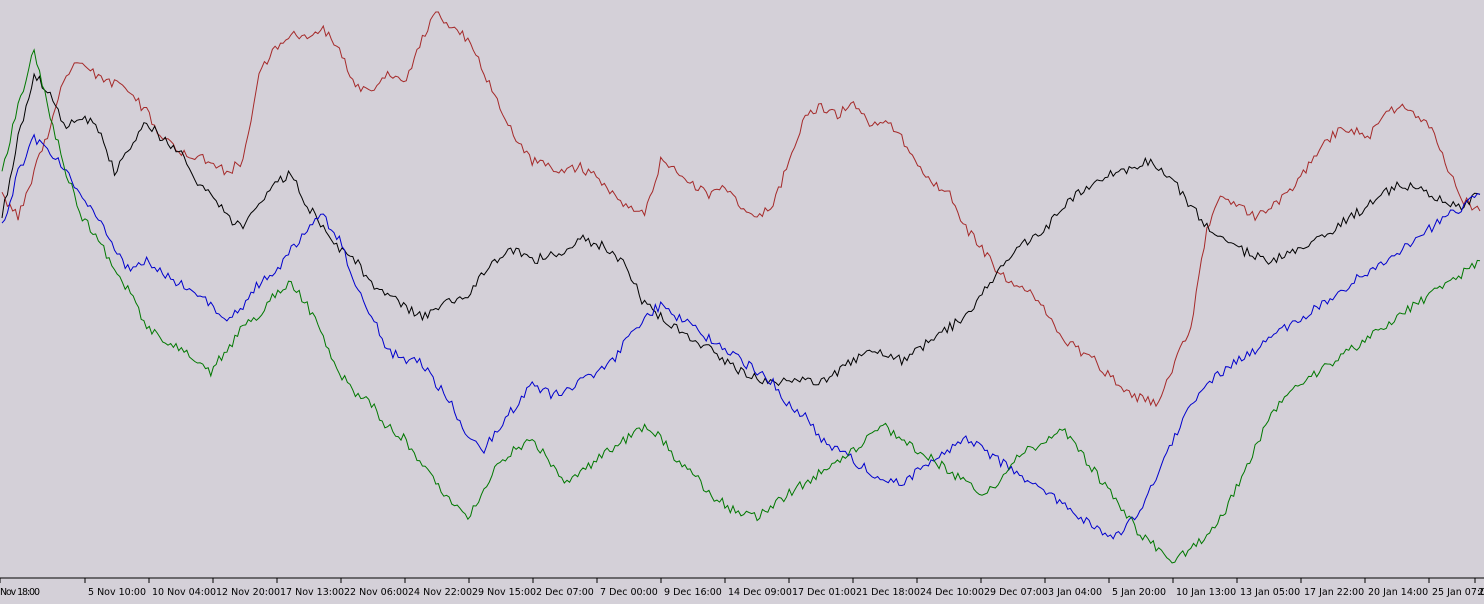 This screenshot has height=604, width=1484. Describe the element at coordinates (952, 592) in the screenshot. I see `x-tick-label: 24 Dec 10:00` at that location.